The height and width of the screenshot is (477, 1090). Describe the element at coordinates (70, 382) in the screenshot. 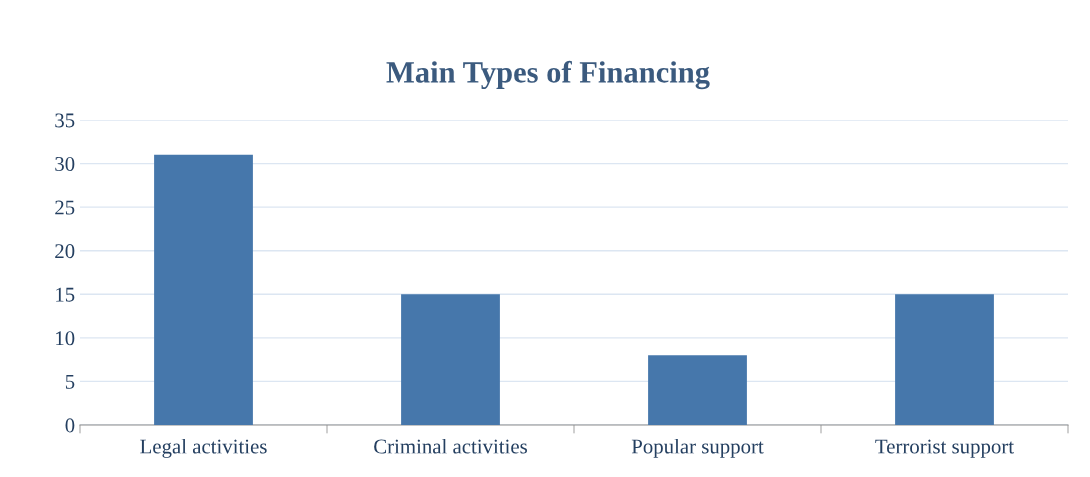

I see `y-tick-label: 5` at that location.